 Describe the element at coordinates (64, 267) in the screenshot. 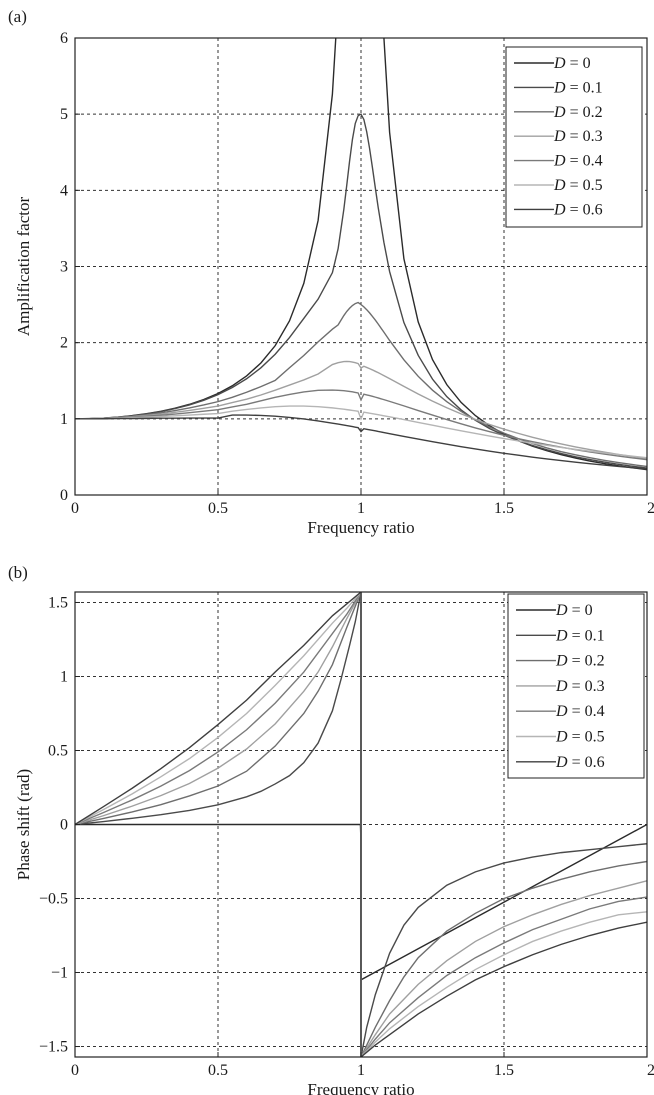

I see `y-tick-label: 3` at that location.